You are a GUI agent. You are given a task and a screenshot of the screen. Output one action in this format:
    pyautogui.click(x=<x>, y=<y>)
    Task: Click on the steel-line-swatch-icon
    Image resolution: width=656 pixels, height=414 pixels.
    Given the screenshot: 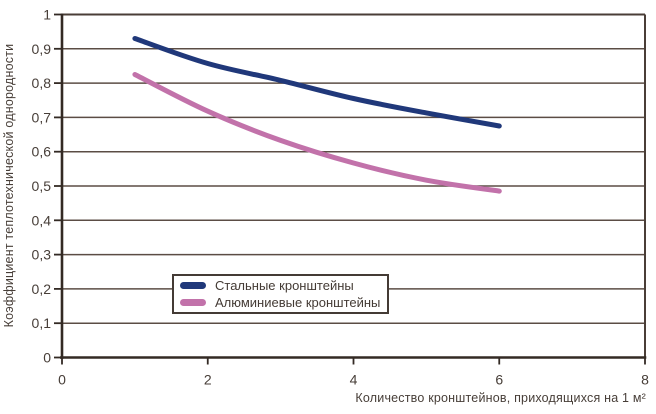 What is the action you would take?
    pyautogui.click(x=193, y=285)
    